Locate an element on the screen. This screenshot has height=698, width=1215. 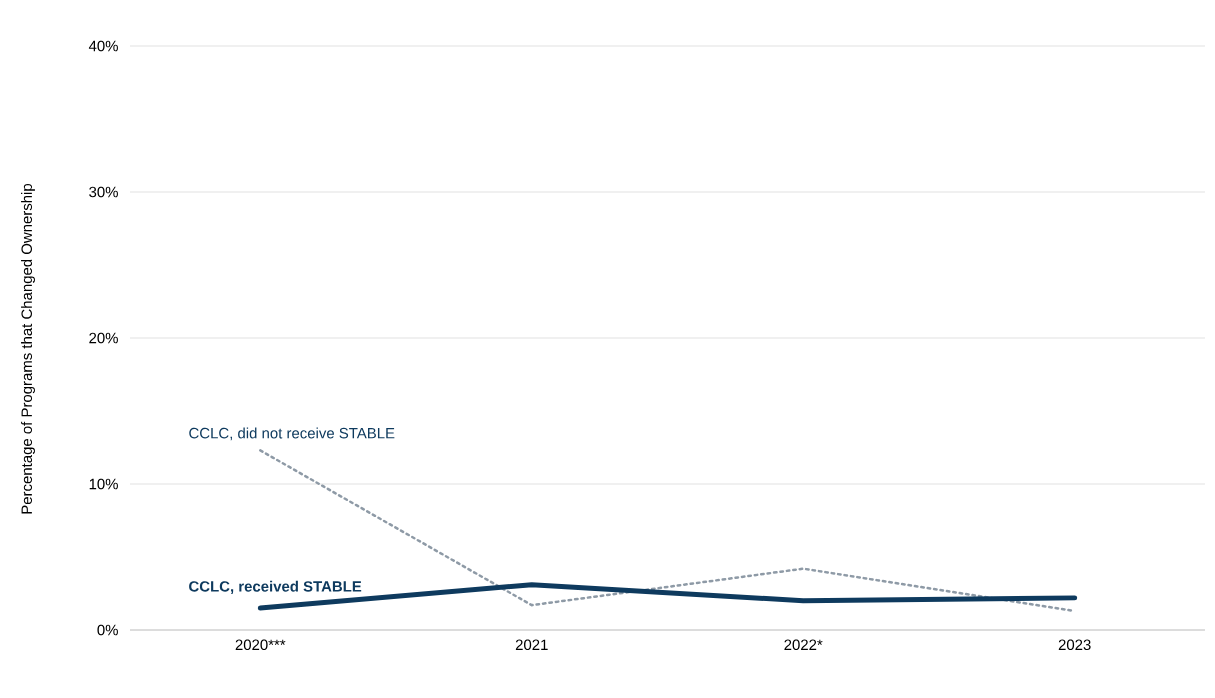
y-axis-title: Percentage of Programs that Changed Ownership is located at coordinates (28, 348).